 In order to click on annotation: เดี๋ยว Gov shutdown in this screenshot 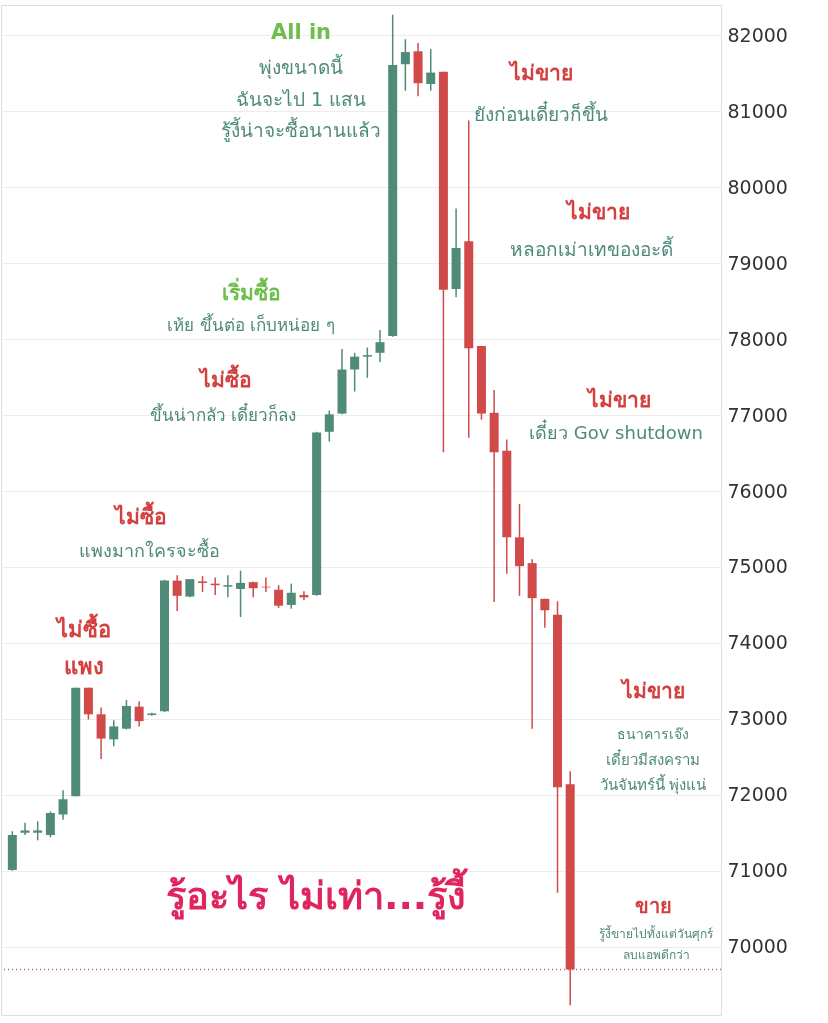, I will do `click(616, 431)`.